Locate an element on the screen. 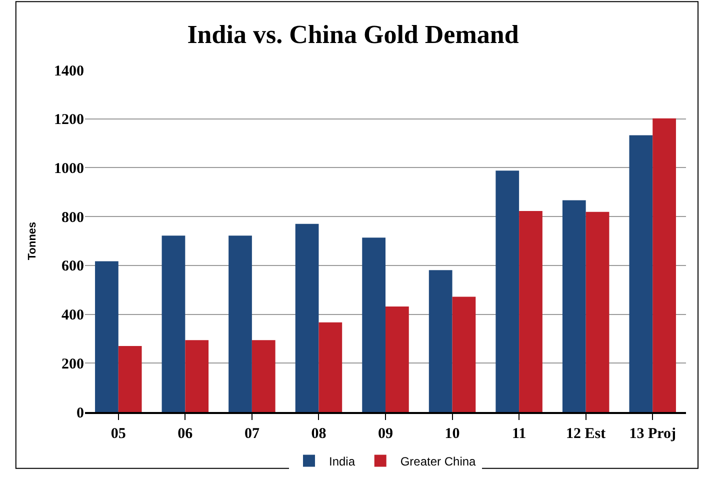 The height and width of the screenshot is (487, 706). x-tick-label: 13 Proj is located at coordinates (652, 434).